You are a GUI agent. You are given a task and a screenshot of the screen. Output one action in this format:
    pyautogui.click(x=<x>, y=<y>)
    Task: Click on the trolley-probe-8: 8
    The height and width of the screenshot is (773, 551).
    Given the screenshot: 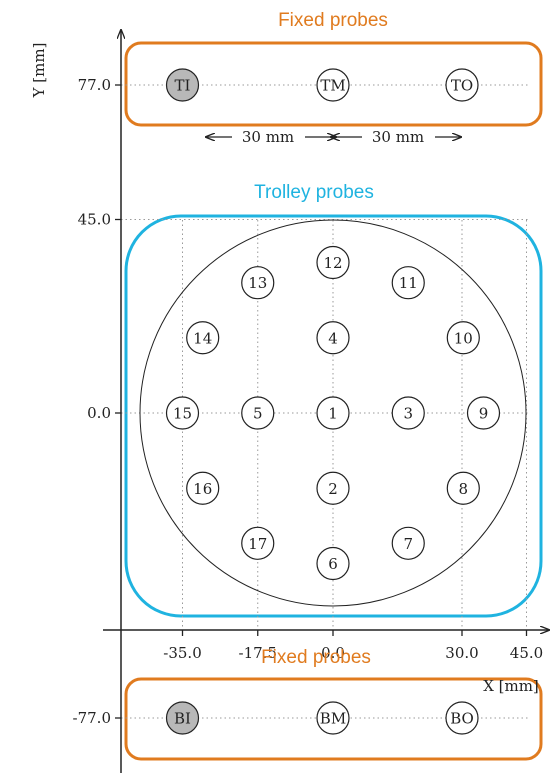 What is the action you would take?
    pyautogui.click(x=463, y=488)
    